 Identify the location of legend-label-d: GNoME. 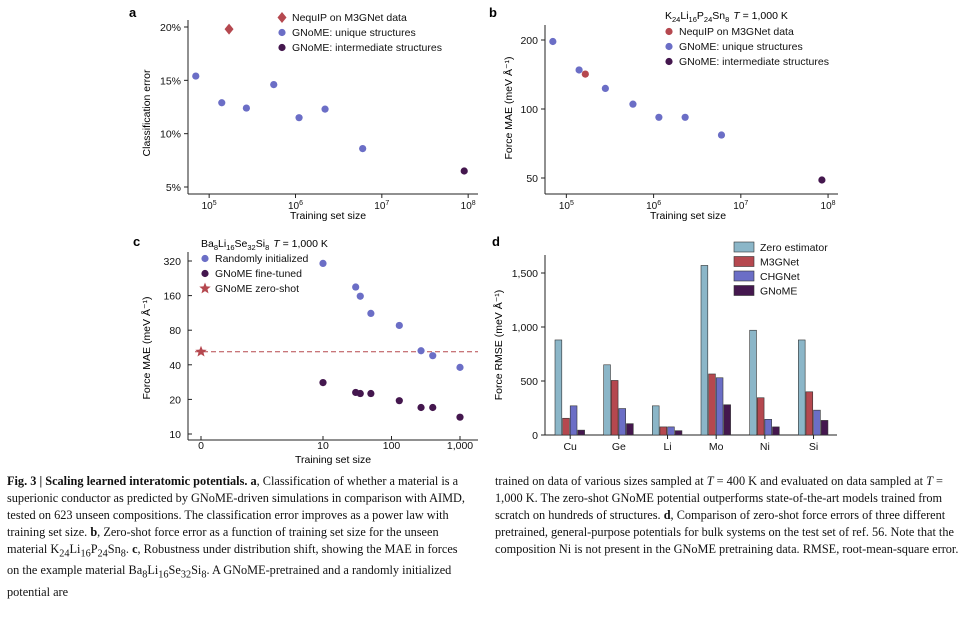
(778, 292).